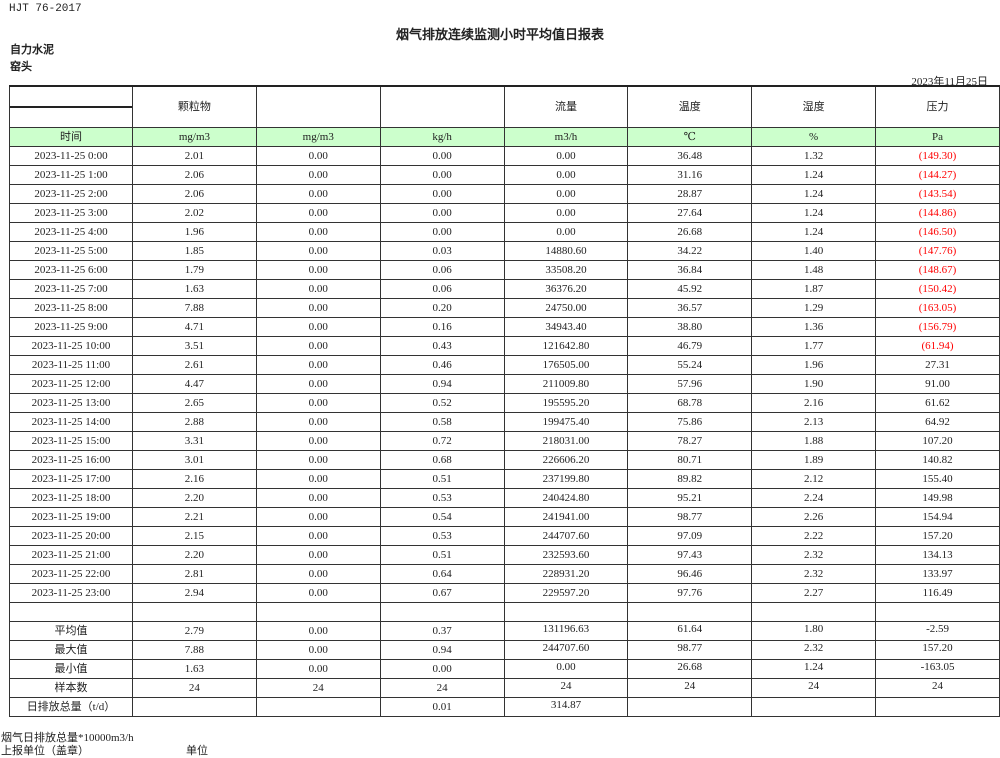  I want to click on summary-row: 最小值 1.63 0.00 0.00 0.00 26.68 1.24 -163.05, so click(504, 669).